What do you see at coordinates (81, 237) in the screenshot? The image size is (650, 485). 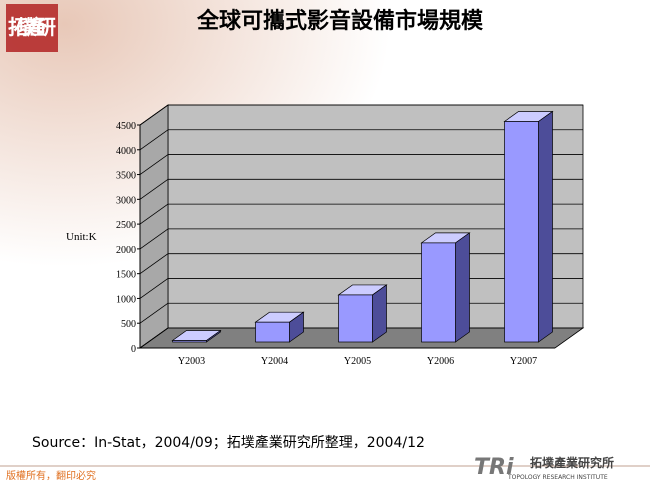 I see `y-axis-label: Unit:K` at bounding box center [81, 237].